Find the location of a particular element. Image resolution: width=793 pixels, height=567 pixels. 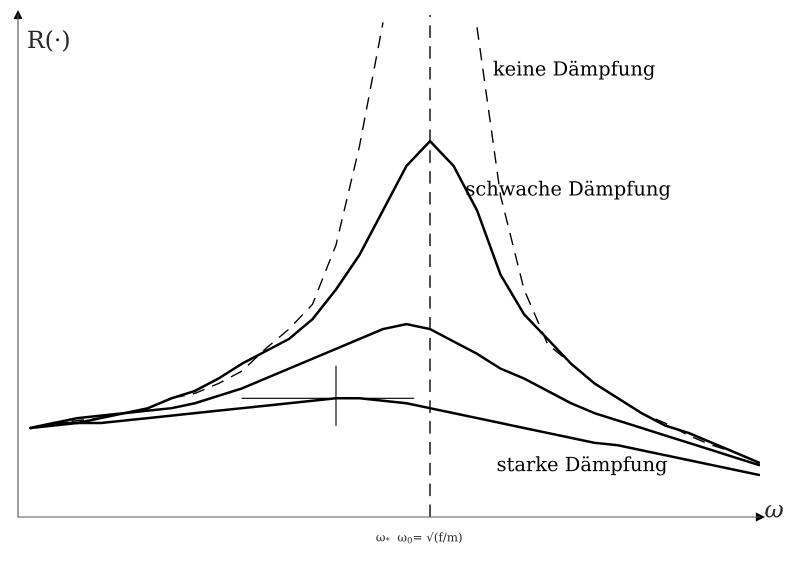

x-axis-title: ω is located at coordinates (774, 511).